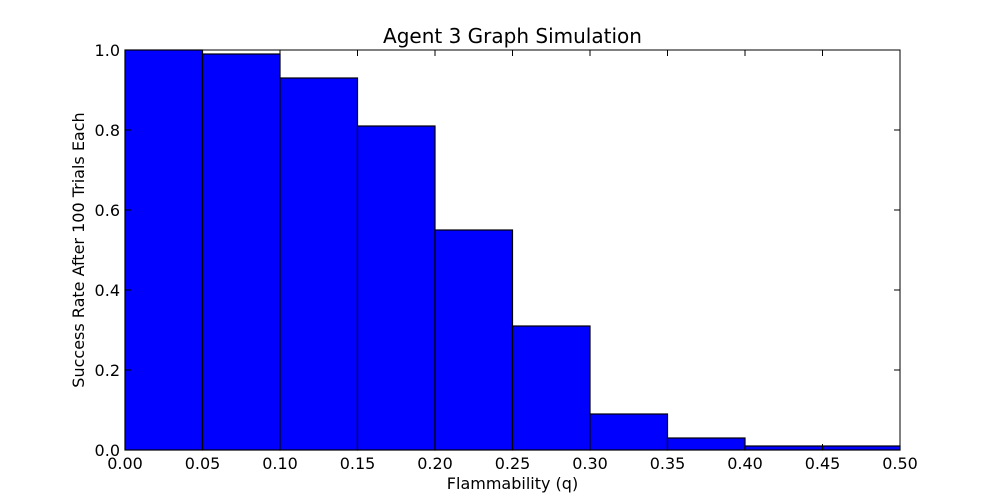 This screenshot has height=500, width=1000. What do you see at coordinates (435, 463) in the screenshot?
I see `x-tick-label: 0.20` at bounding box center [435, 463].